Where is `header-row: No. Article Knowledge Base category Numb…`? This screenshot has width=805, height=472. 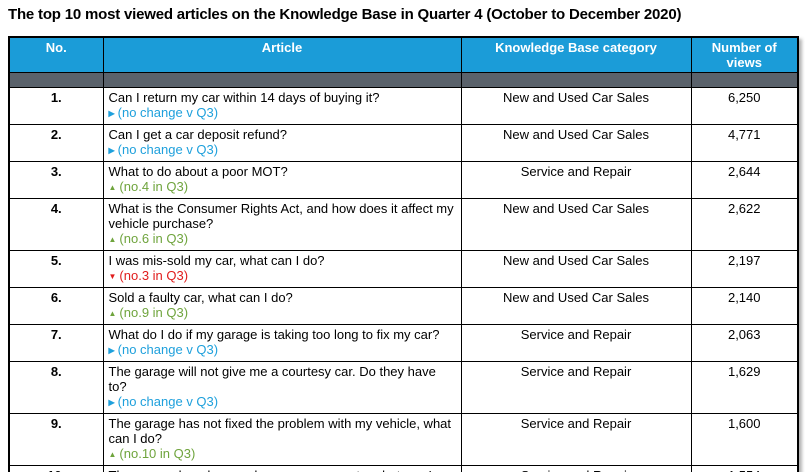
header-row: No. Article Knowledge Base category Numb… is located at coordinates (403, 54).